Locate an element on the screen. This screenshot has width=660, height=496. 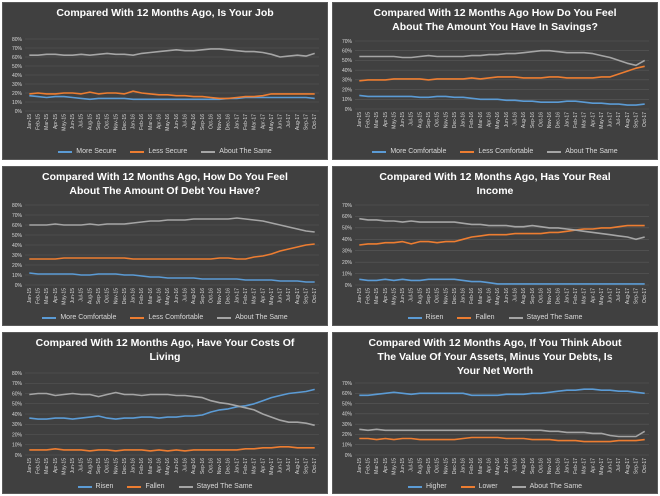
legend-item: About The Same is located at coordinates (236, 151).